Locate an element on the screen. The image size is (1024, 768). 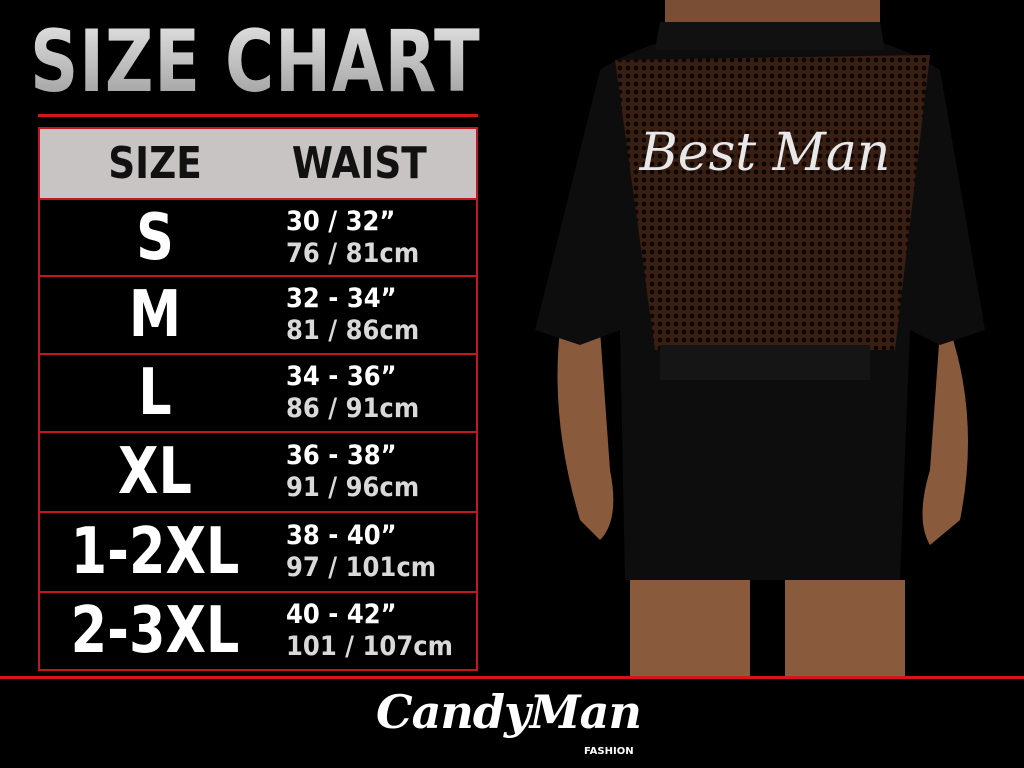
waist-value: 38 - 40” 97 / 101cm is located at coordinates (361, 552).